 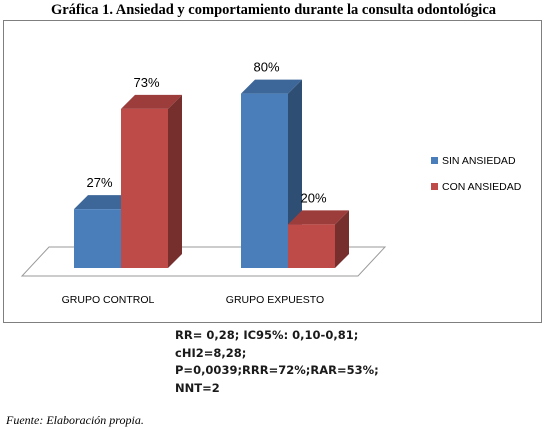 I want to click on bar-top-con-ansiedad-grupo-expuesto, so click(x=318, y=217).